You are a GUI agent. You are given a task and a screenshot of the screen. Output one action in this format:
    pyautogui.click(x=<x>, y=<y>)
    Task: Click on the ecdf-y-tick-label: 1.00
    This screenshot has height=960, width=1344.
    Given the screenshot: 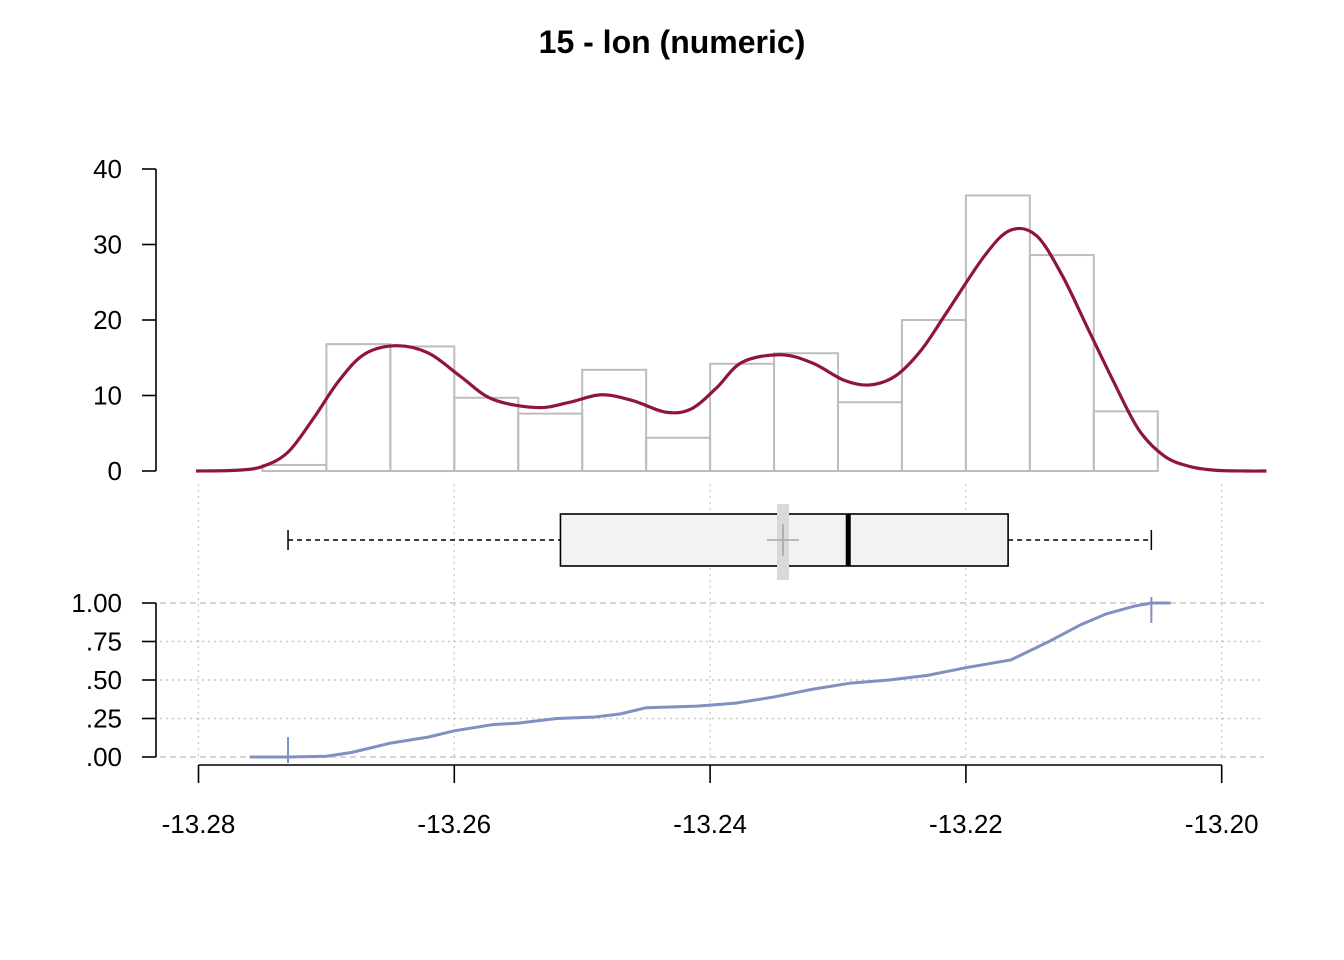 What is the action you would take?
    pyautogui.click(x=96, y=603)
    